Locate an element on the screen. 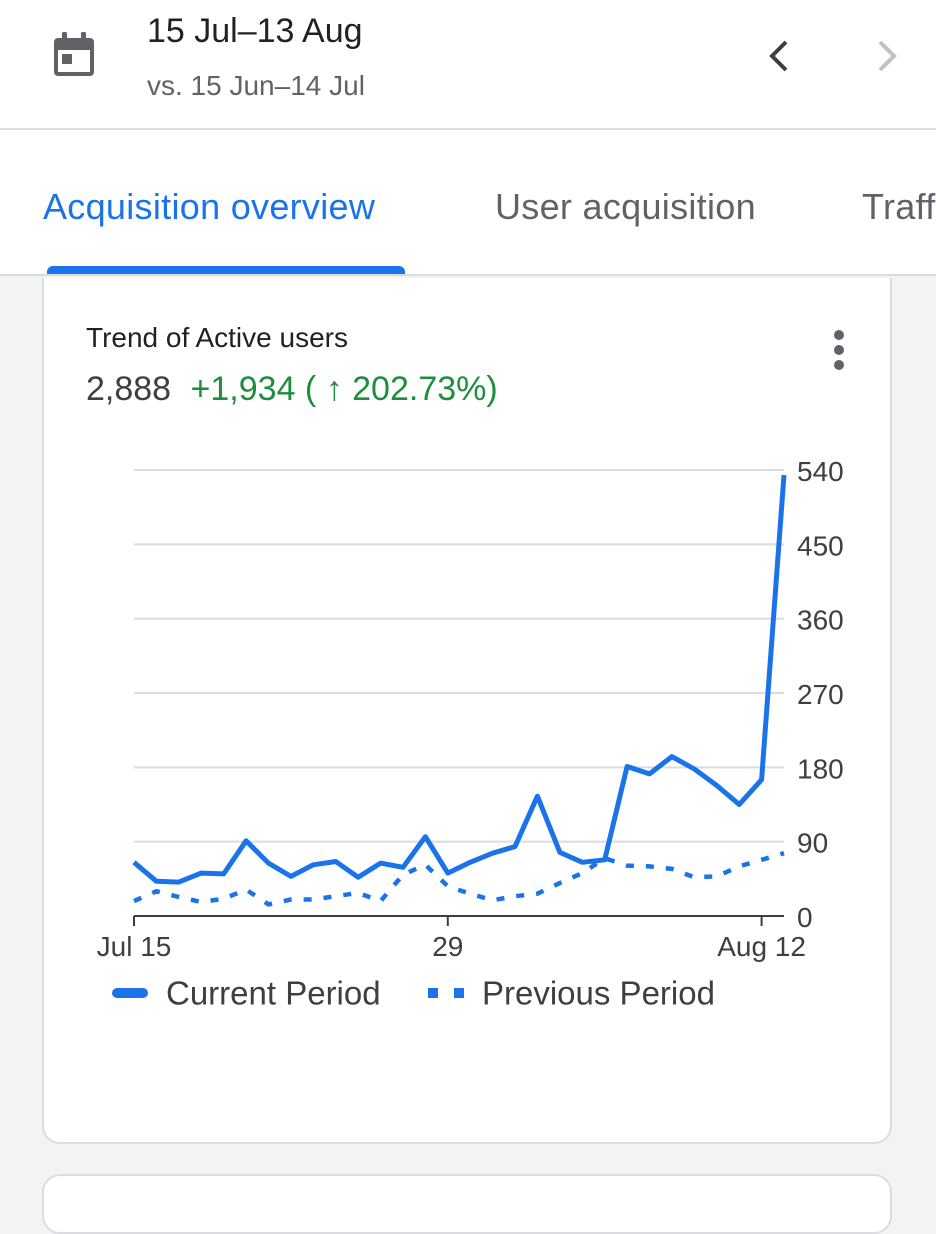  chevron-left-icon is located at coordinates (780, 56).